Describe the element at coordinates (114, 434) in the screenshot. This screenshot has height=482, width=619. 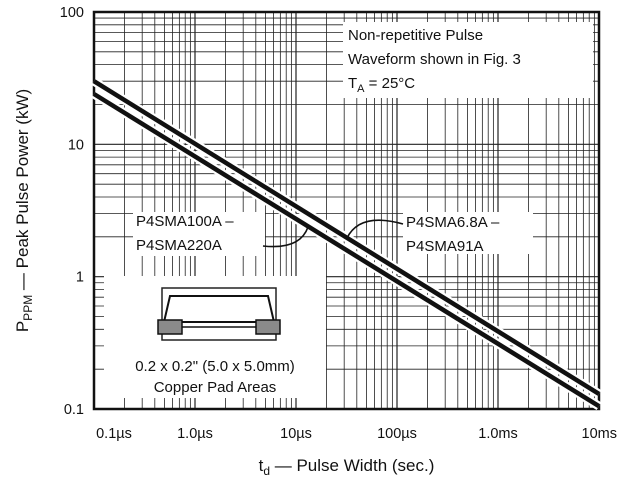
I see `x-tick-label: 0.1µs` at that location.